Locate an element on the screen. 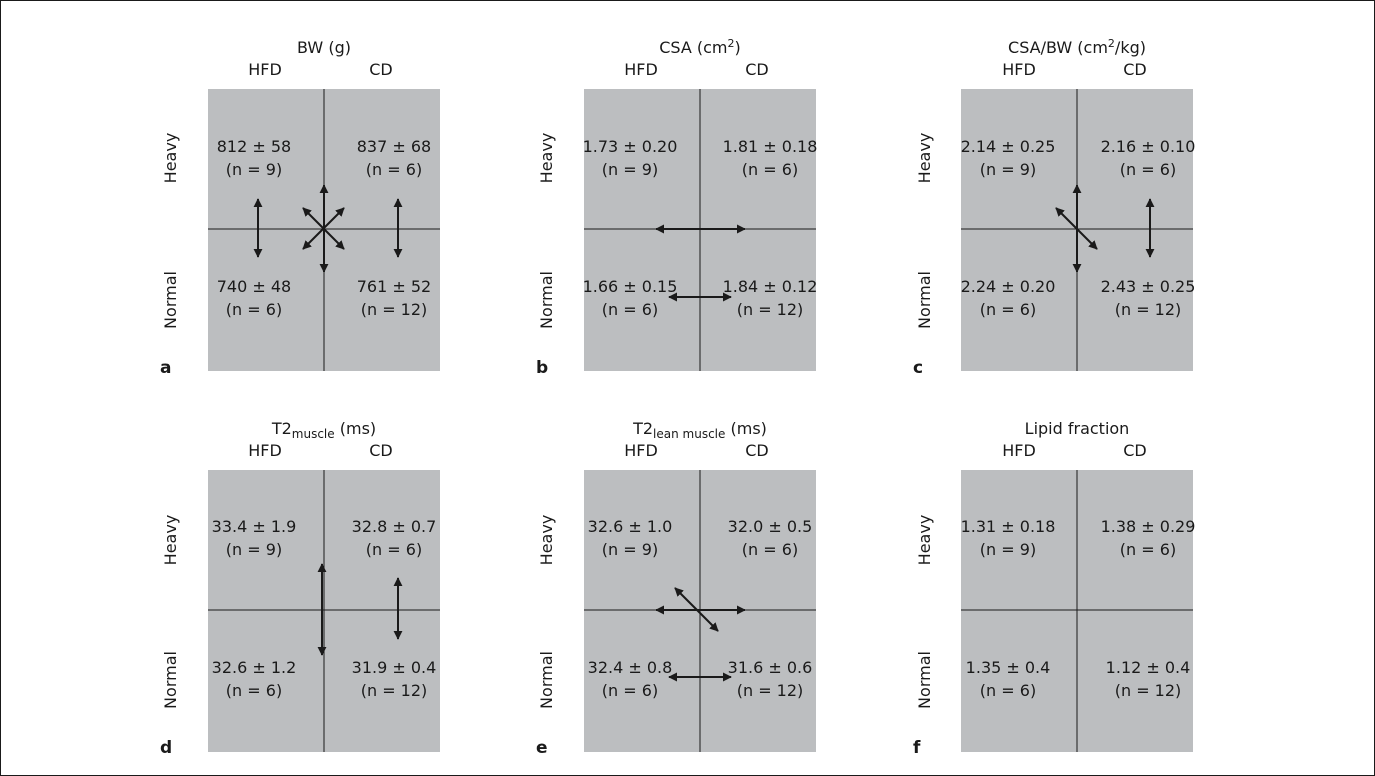  panel-letter: f is located at coordinates (917, 748).